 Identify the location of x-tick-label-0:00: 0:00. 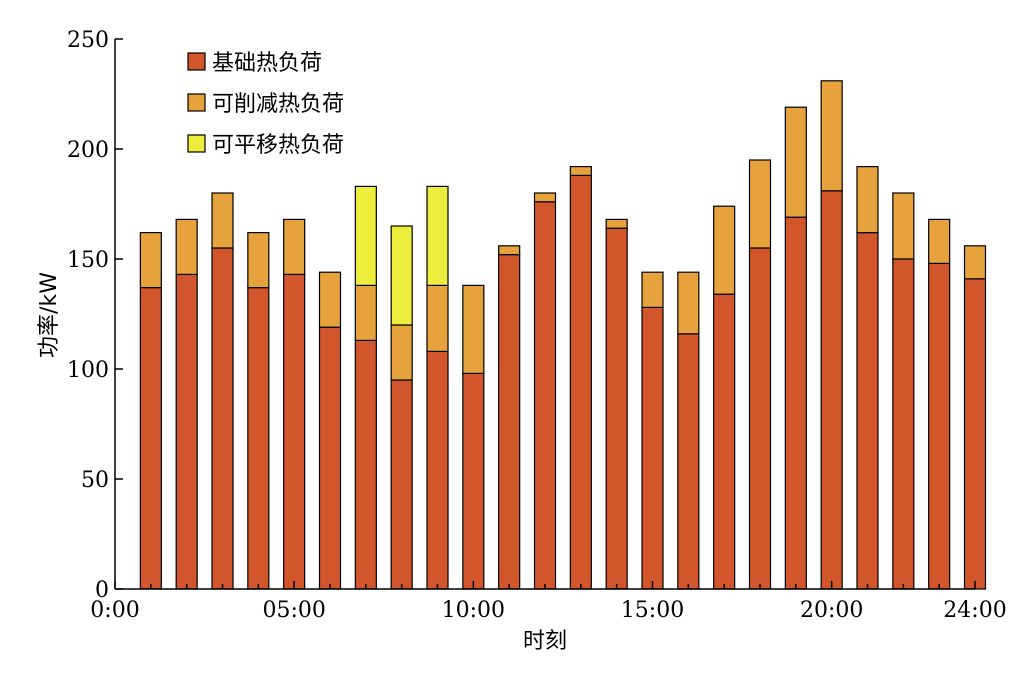
(114, 610).